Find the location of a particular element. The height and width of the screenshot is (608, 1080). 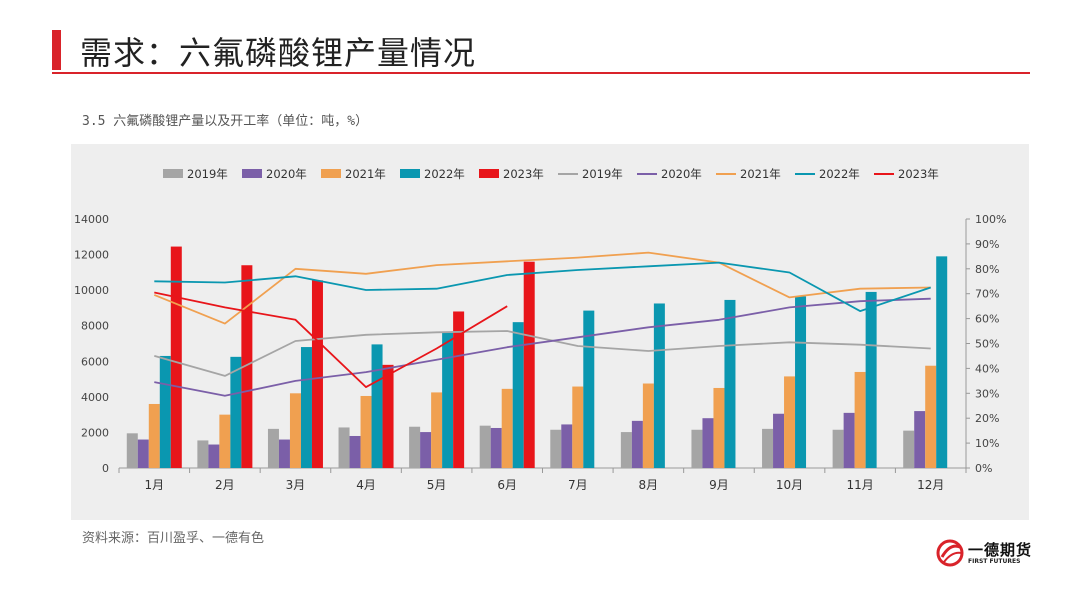

x-tick-label: 5月 is located at coordinates (437, 485).